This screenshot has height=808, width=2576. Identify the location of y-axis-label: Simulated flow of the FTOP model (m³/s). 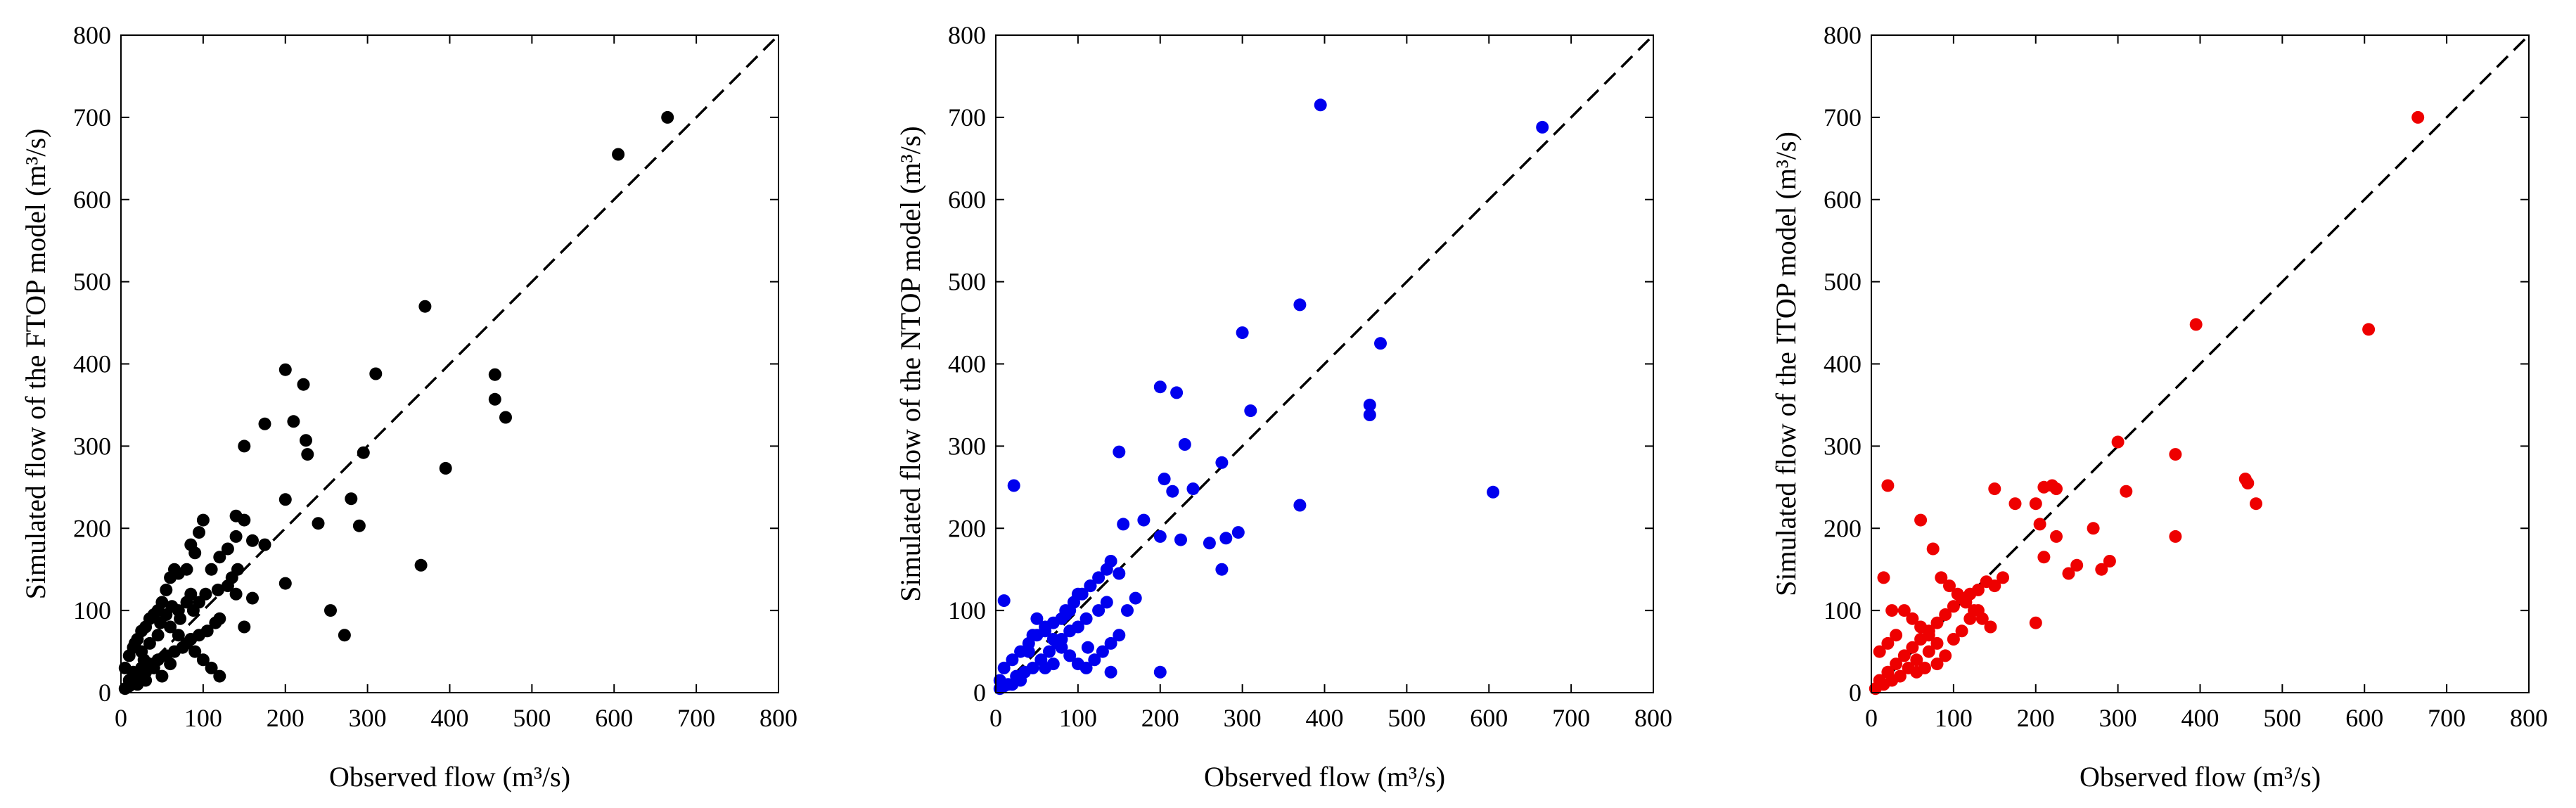
(35, 364).